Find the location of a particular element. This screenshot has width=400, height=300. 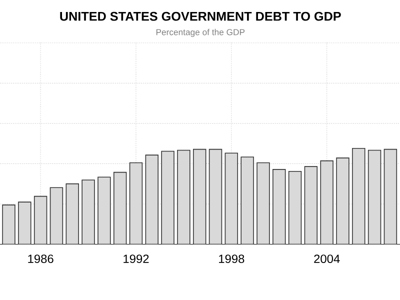

x-tick-label: 1992 is located at coordinates (136, 258).